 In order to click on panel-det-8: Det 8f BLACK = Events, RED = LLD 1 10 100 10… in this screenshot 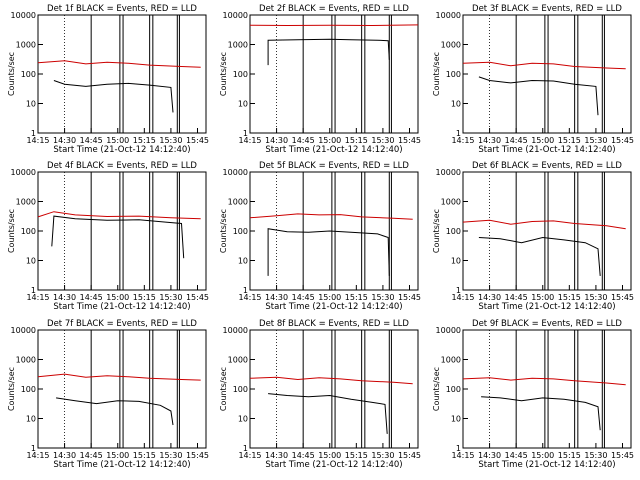, I will do `click(320, 394)`.